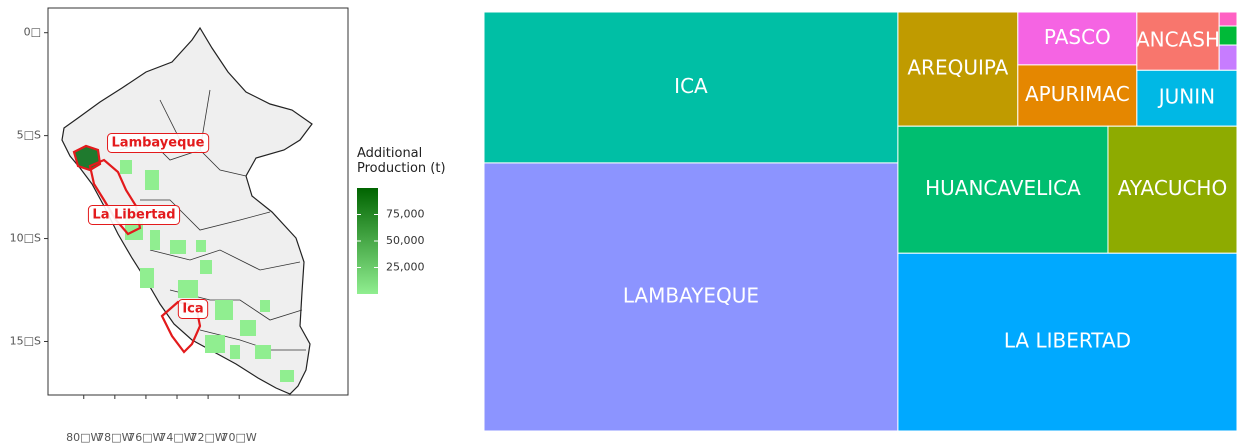 The height and width of the screenshot is (448, 1237). I want to click on region-label: Lambayeque, so click(158, 143).